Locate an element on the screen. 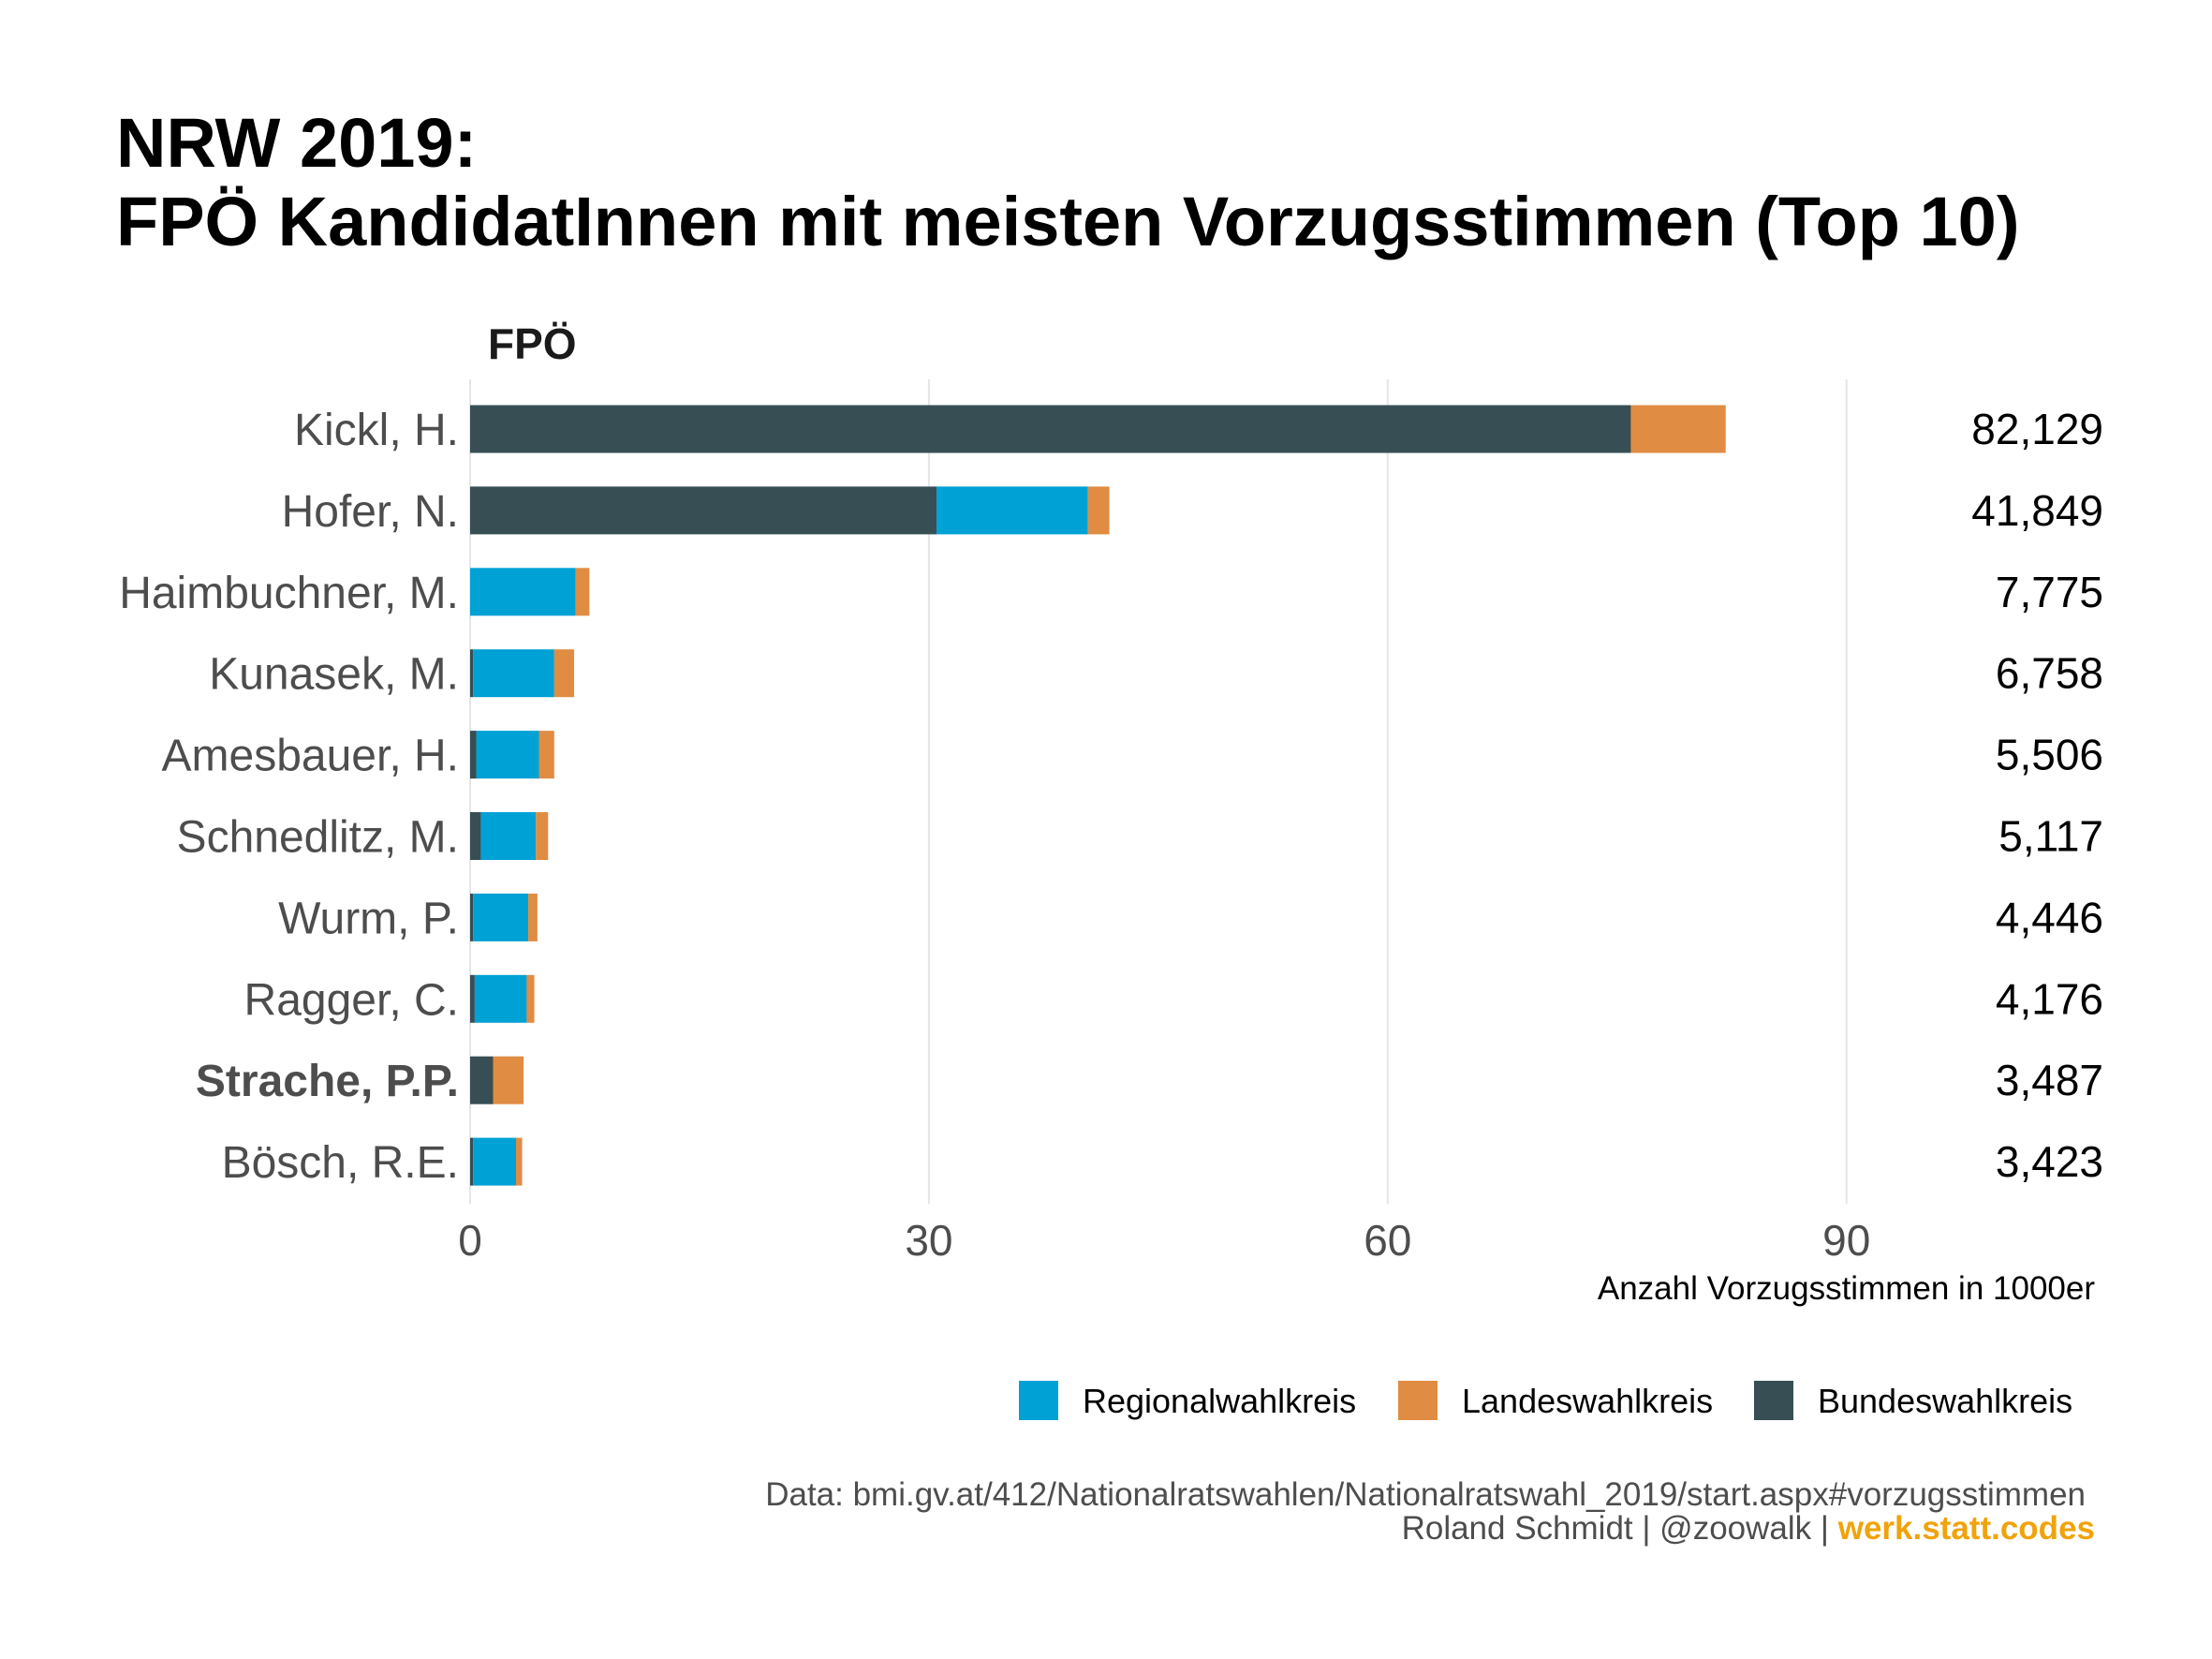  candidate-label: Kunasek, M. is located at coordinates (334, 675).